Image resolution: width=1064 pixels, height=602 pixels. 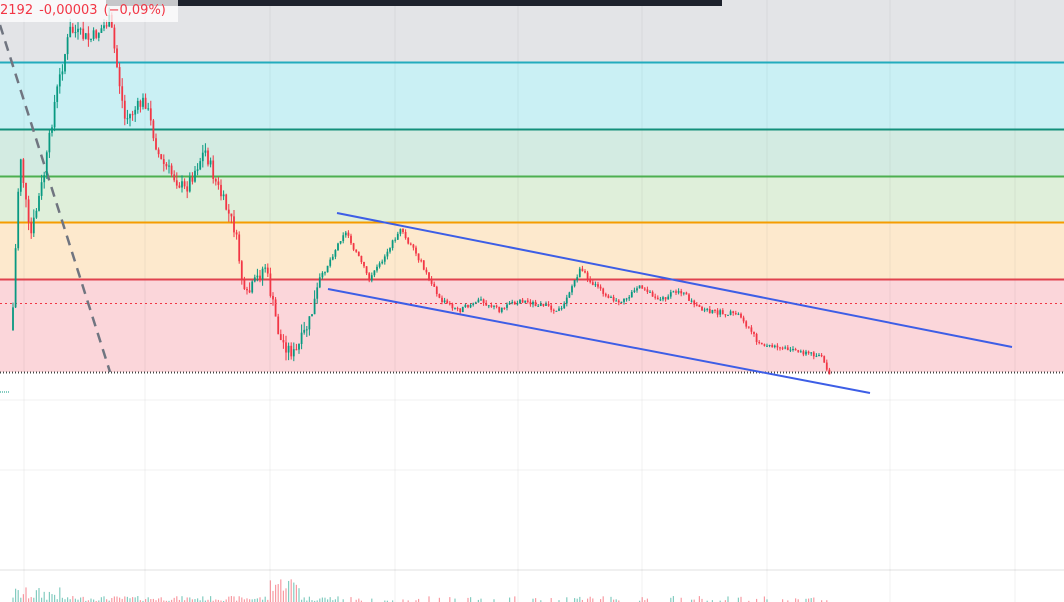 What do you see at coordinates (17, 10) in the screenshot?
I see `last-price: 2192` at bounding box center [17, 10].